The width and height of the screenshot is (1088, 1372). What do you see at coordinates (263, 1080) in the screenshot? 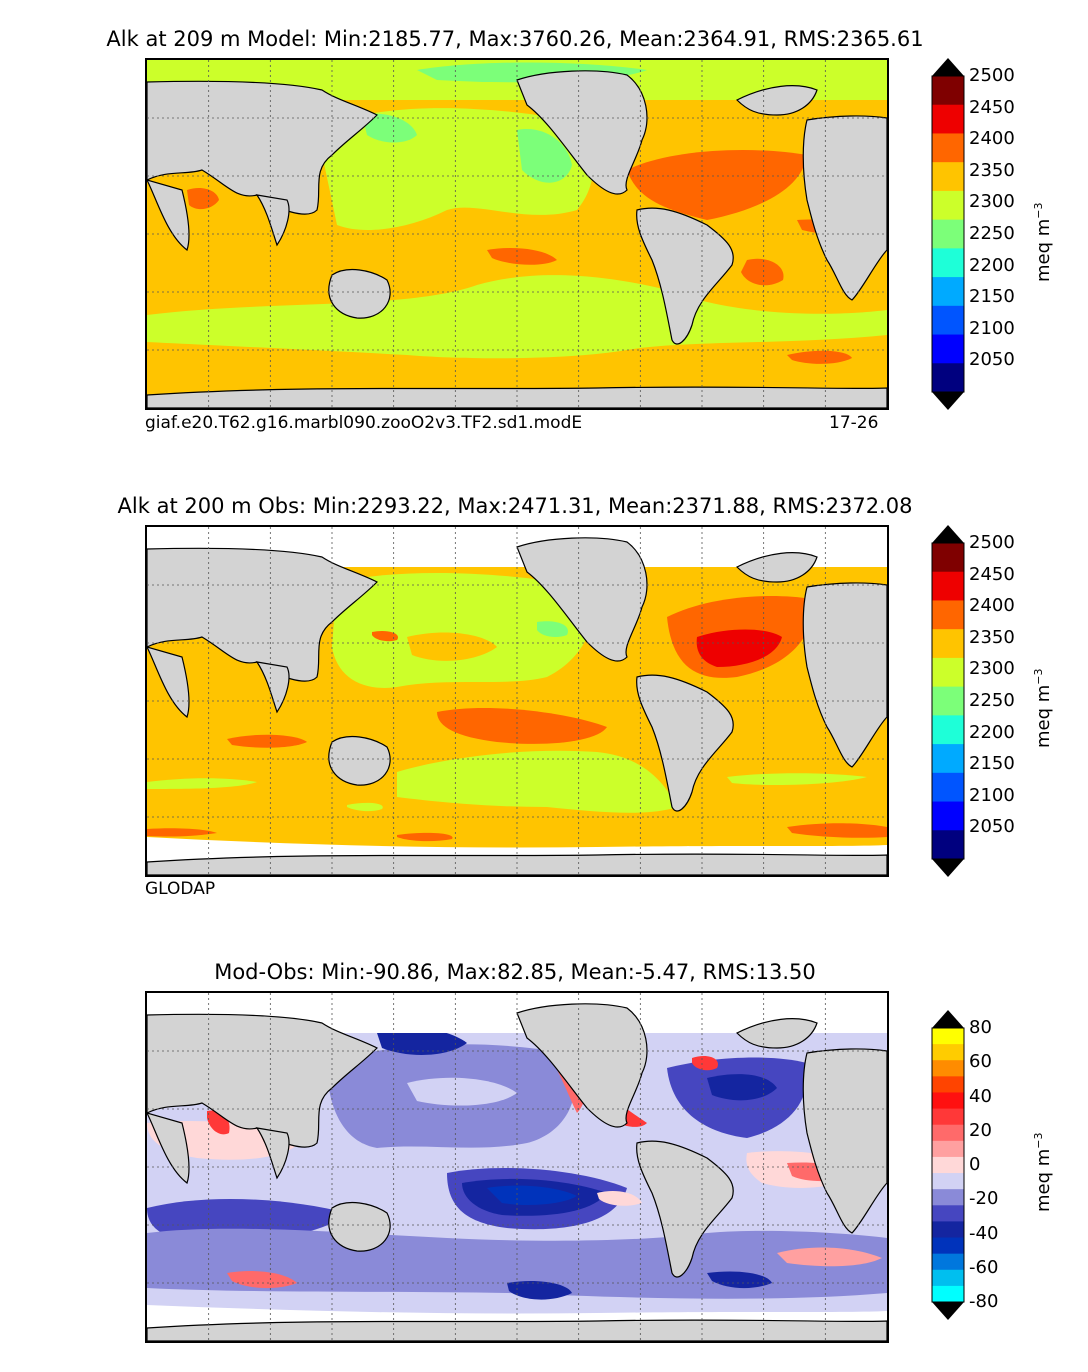
I see `eurasia-west` at bounding box center [263, 1080].